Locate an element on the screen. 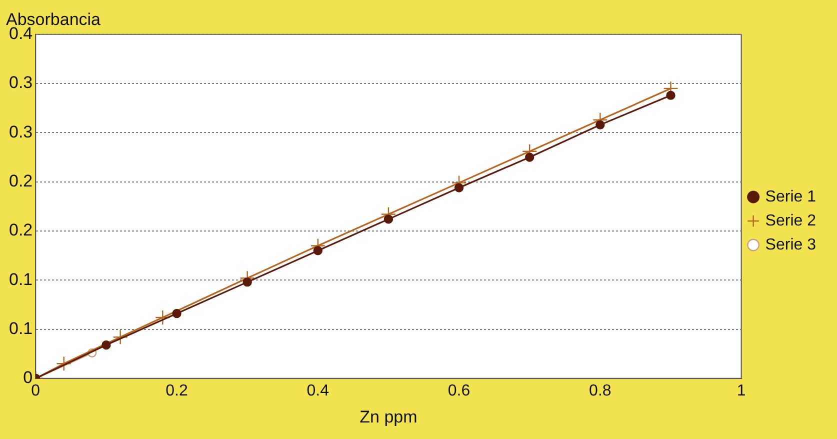 This screenshot has height=439, width=837. x-tick-label: 1 is located at coordinates (741, 391).